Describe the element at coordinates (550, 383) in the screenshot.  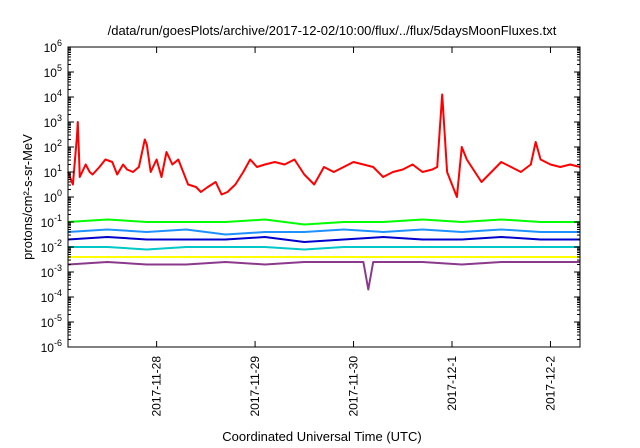
I see `x-tick-label: 2017-12-2` at that location.